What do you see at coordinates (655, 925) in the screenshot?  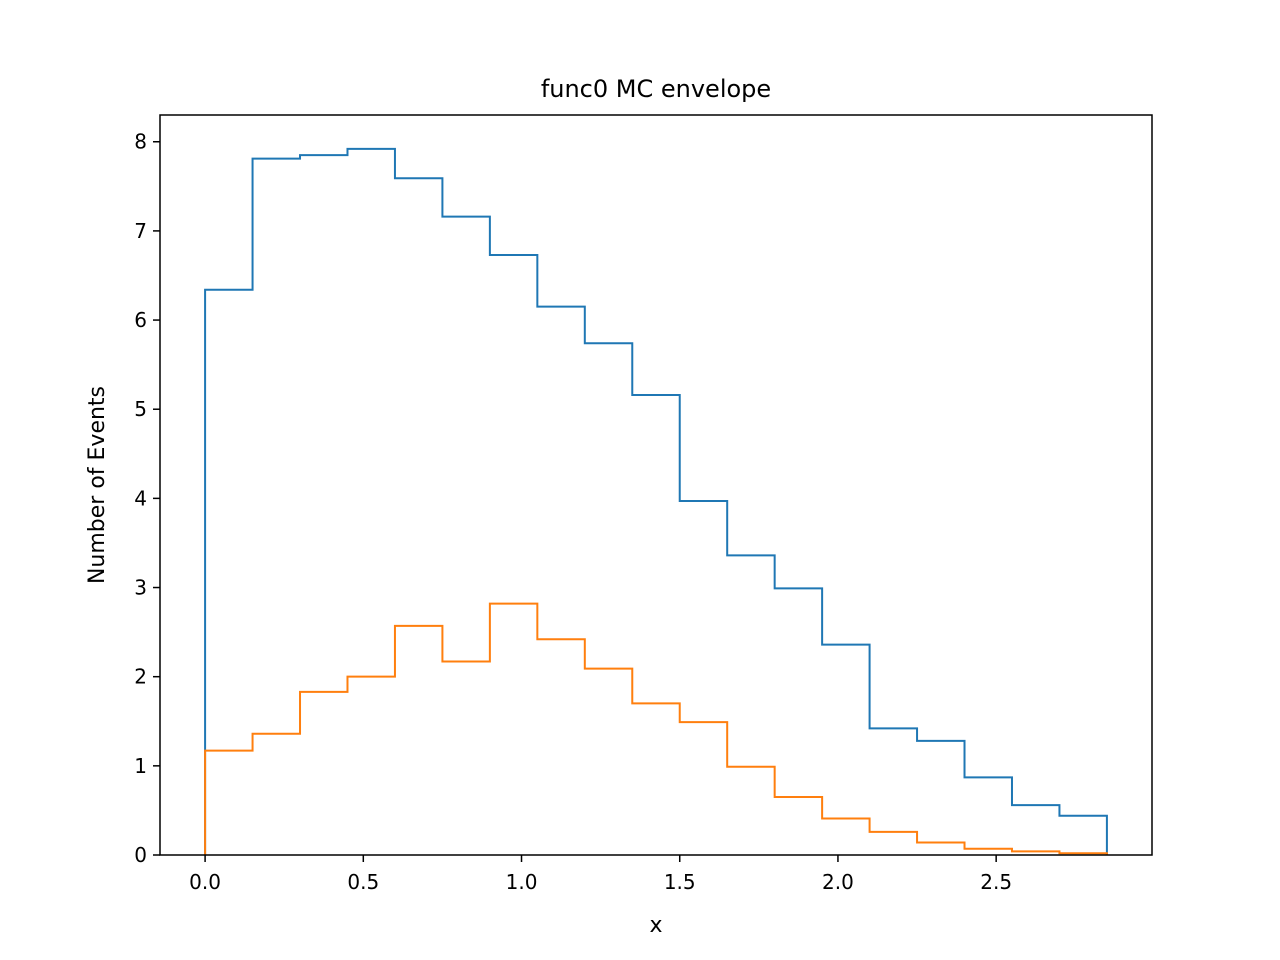 I see `x-axis-label: x` at bounding box center [655, 925].